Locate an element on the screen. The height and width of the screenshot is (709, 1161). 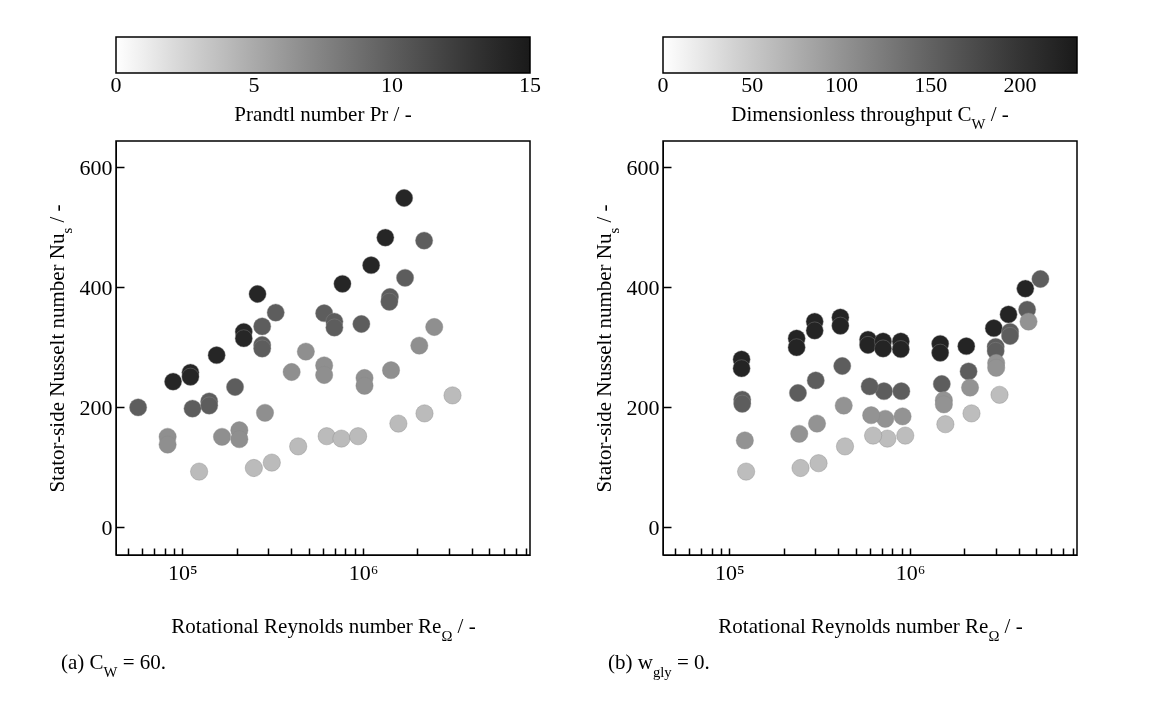
color-bar-title: Prandtl number Pr / - is located at coordinates (323, 114).